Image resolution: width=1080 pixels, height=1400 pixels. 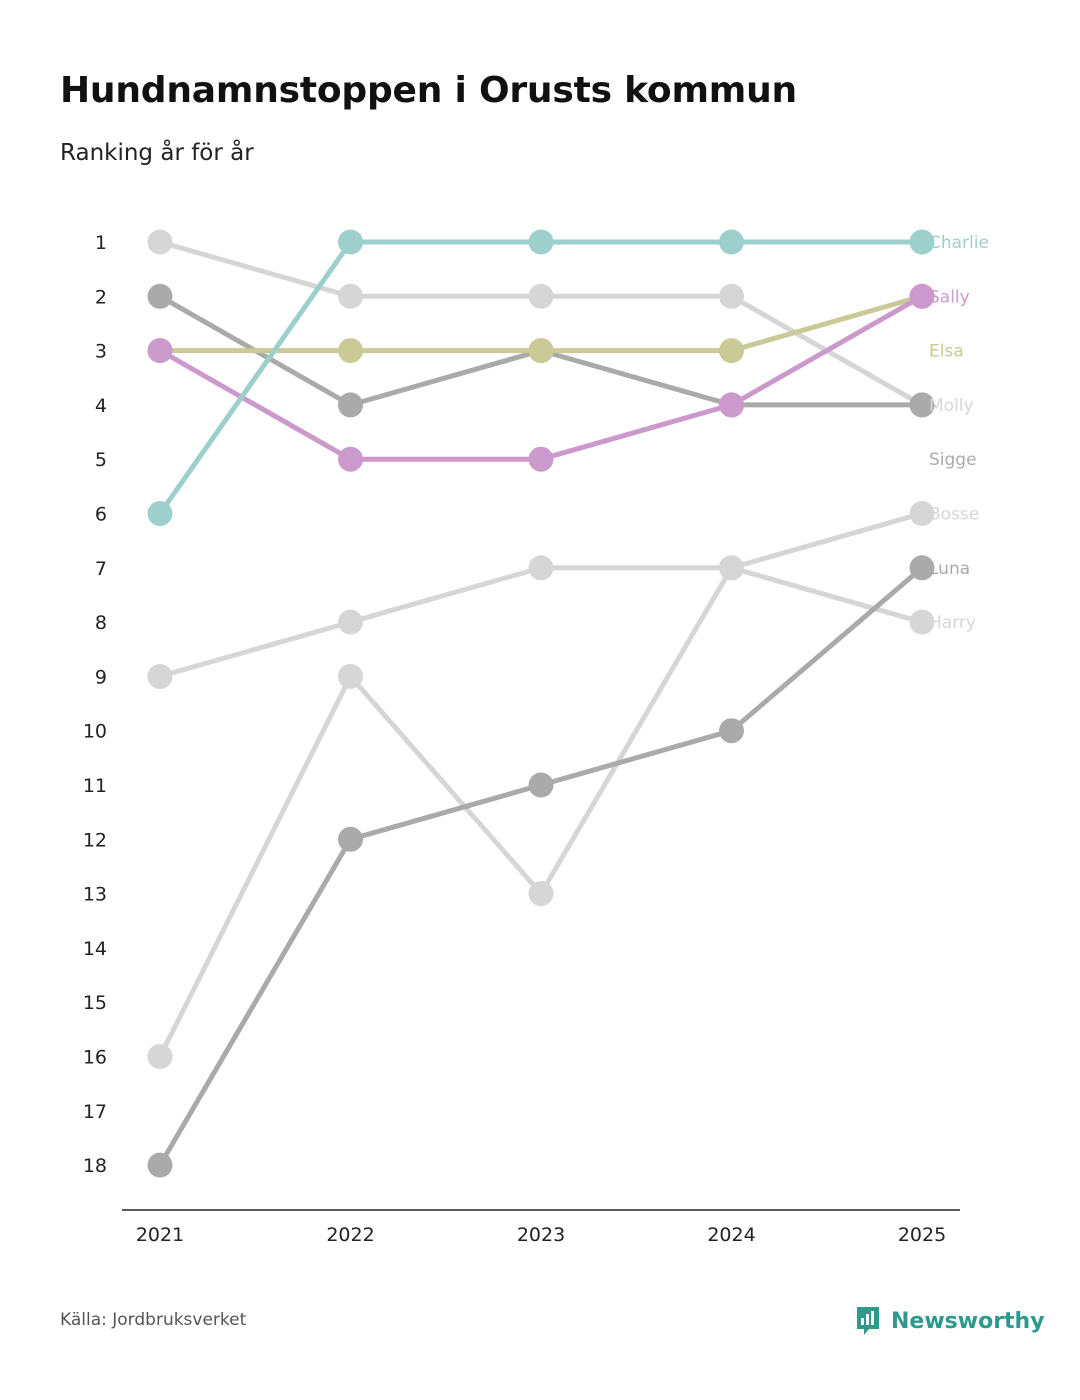 I want to click on source-note: Källa: Jordbruksverket, so click(x=153, y=1320).